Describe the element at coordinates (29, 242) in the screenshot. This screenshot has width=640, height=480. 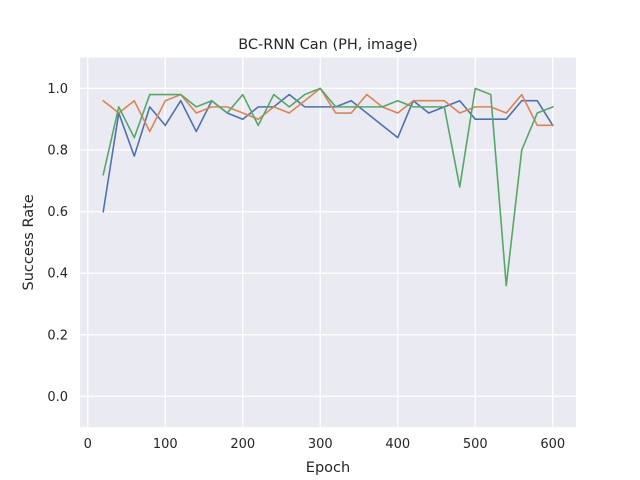
I see `y-axis-label: Success Rate` at that location.